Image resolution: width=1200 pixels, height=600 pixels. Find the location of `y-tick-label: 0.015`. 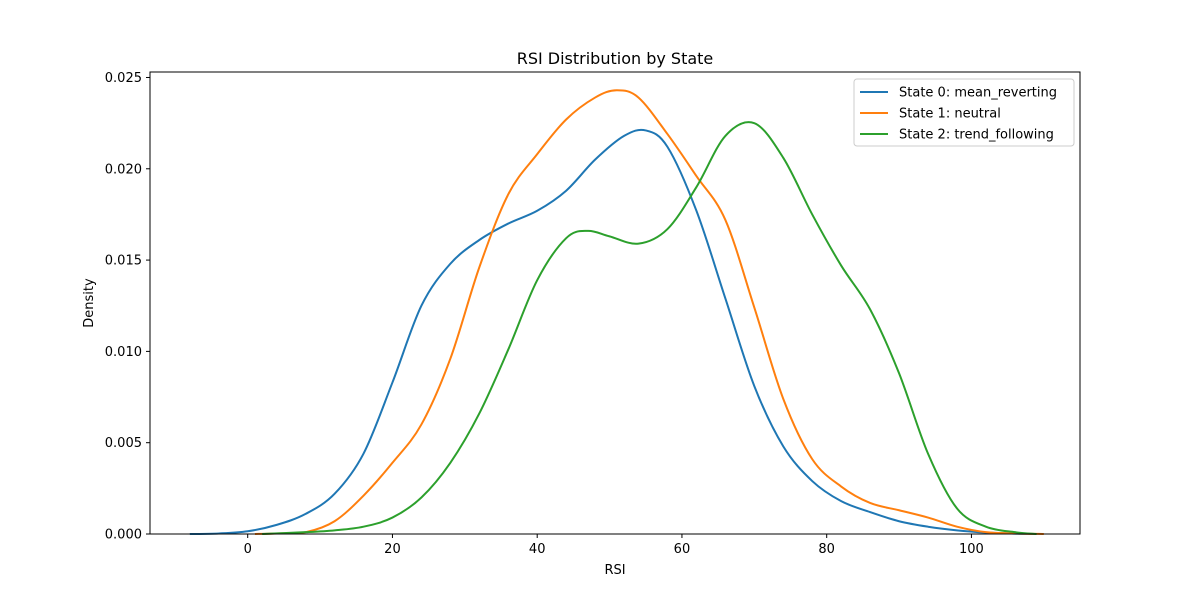

y-tick-label: 0.015 is located at coordinates (123, 261).